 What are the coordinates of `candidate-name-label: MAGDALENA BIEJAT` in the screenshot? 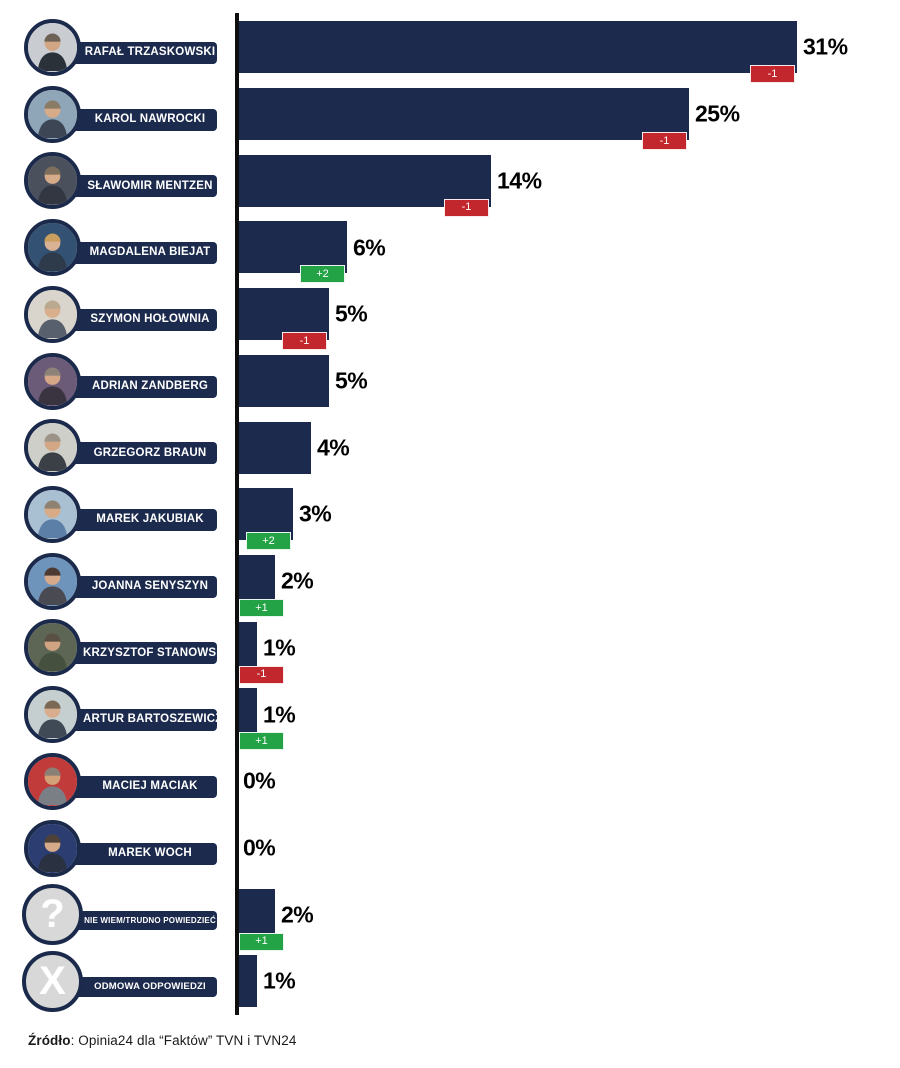 It's located at (136, 253).